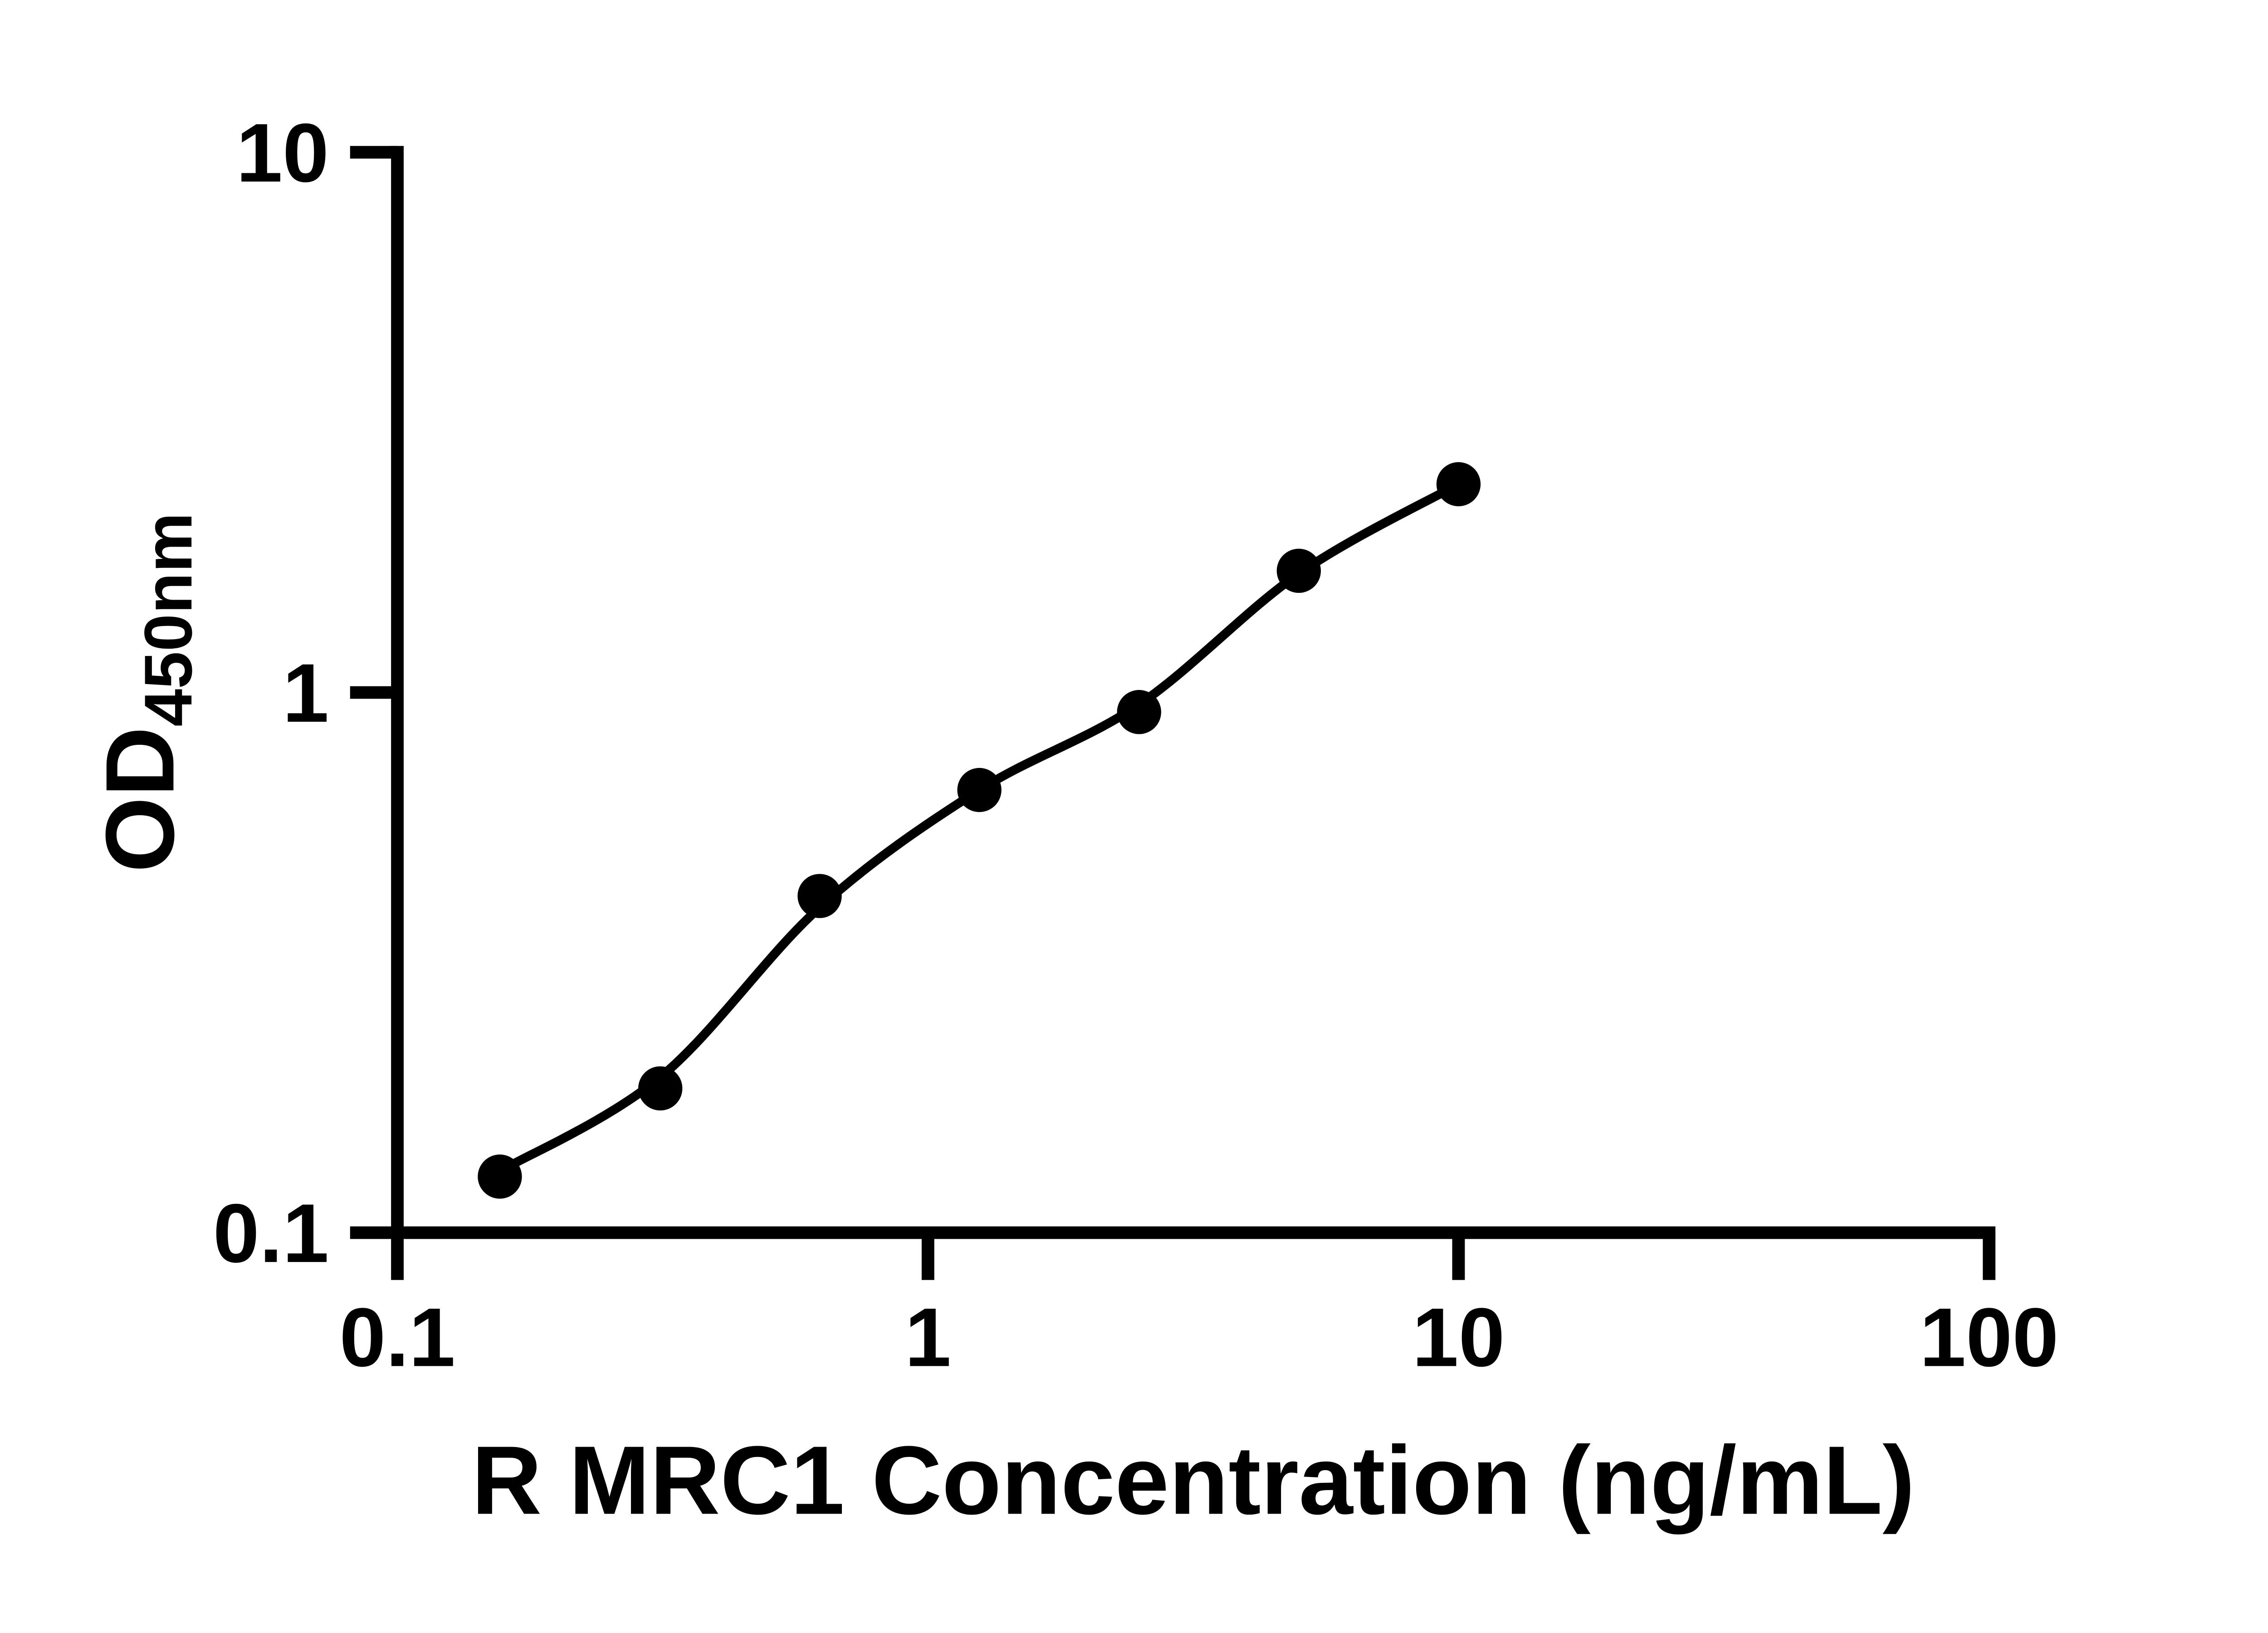 The width and height of the screenshot is (2268, 1633). What do you see at coordinates (1989, 1337) in the screenshot?
I see `x-tick-label: 100` at bounding box center [1989, 1337].